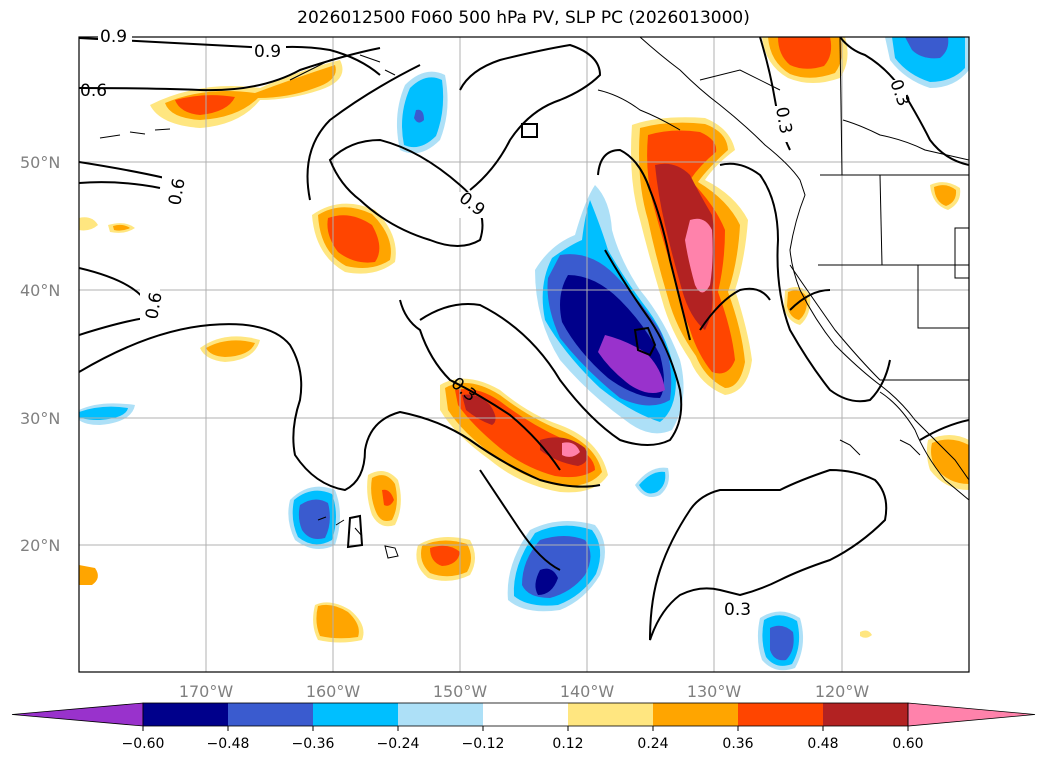 The image size is (1047, 765). I want to click on lon-label: 150°W, so click(460, 691).